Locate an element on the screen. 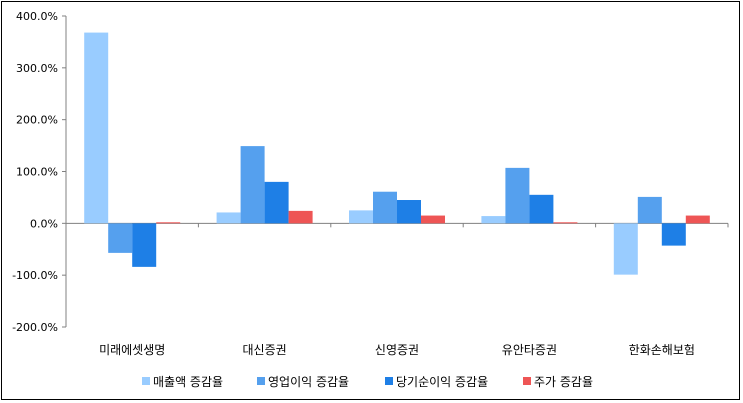 This screenshot has height=403, width=743. legend-label: 영업이익 증감율 is located at coordinates (308, 382).